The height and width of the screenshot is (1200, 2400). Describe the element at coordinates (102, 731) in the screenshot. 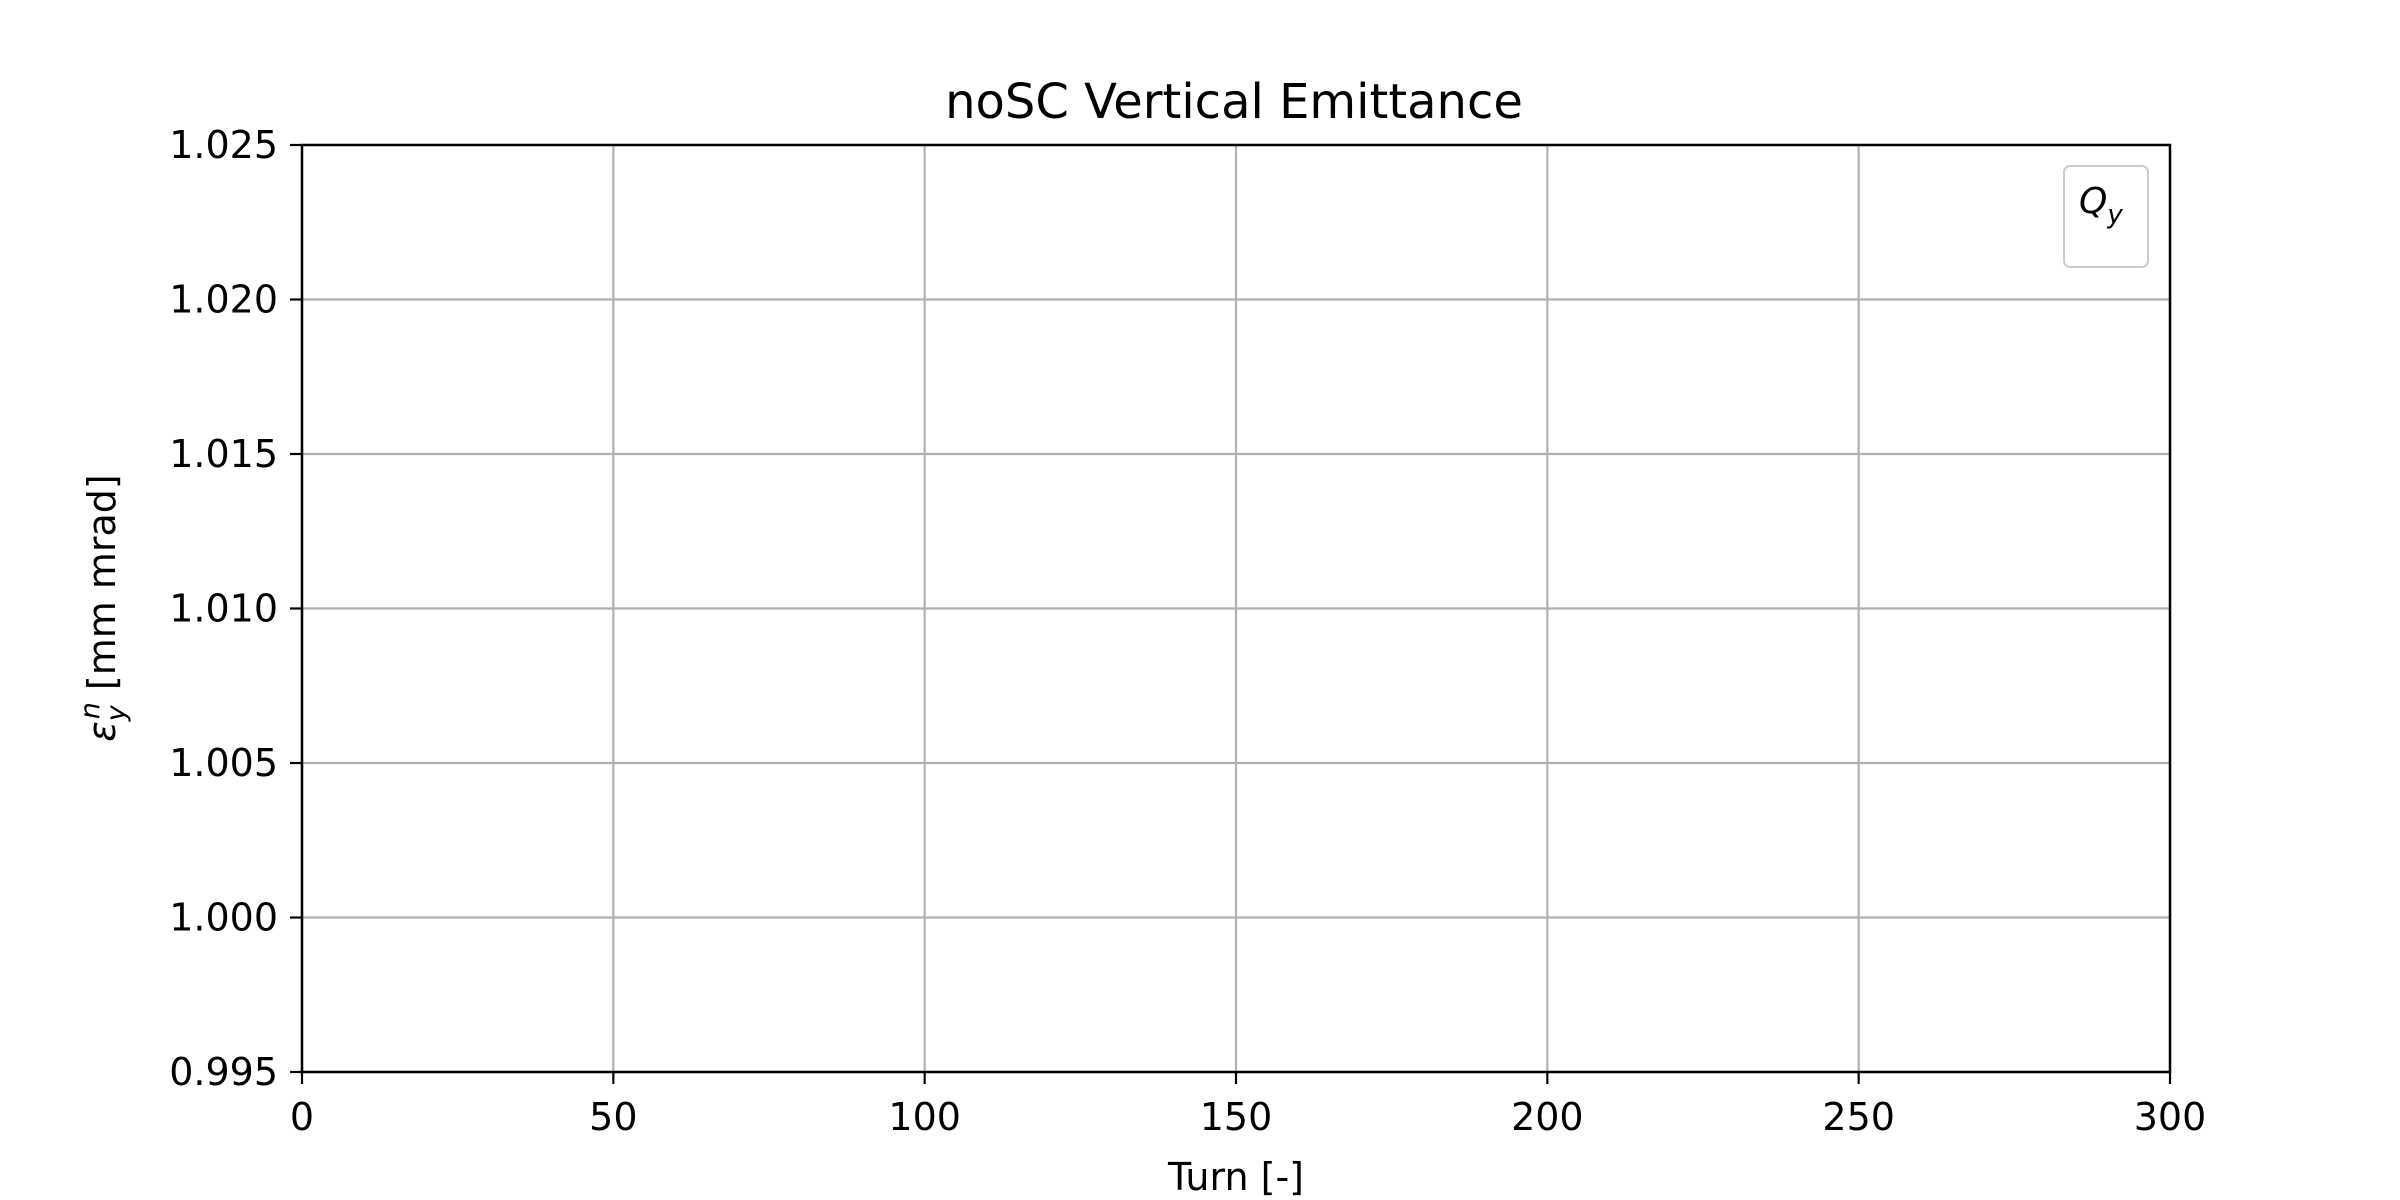

I see `y-axis-label-symbol: ε` at that location.